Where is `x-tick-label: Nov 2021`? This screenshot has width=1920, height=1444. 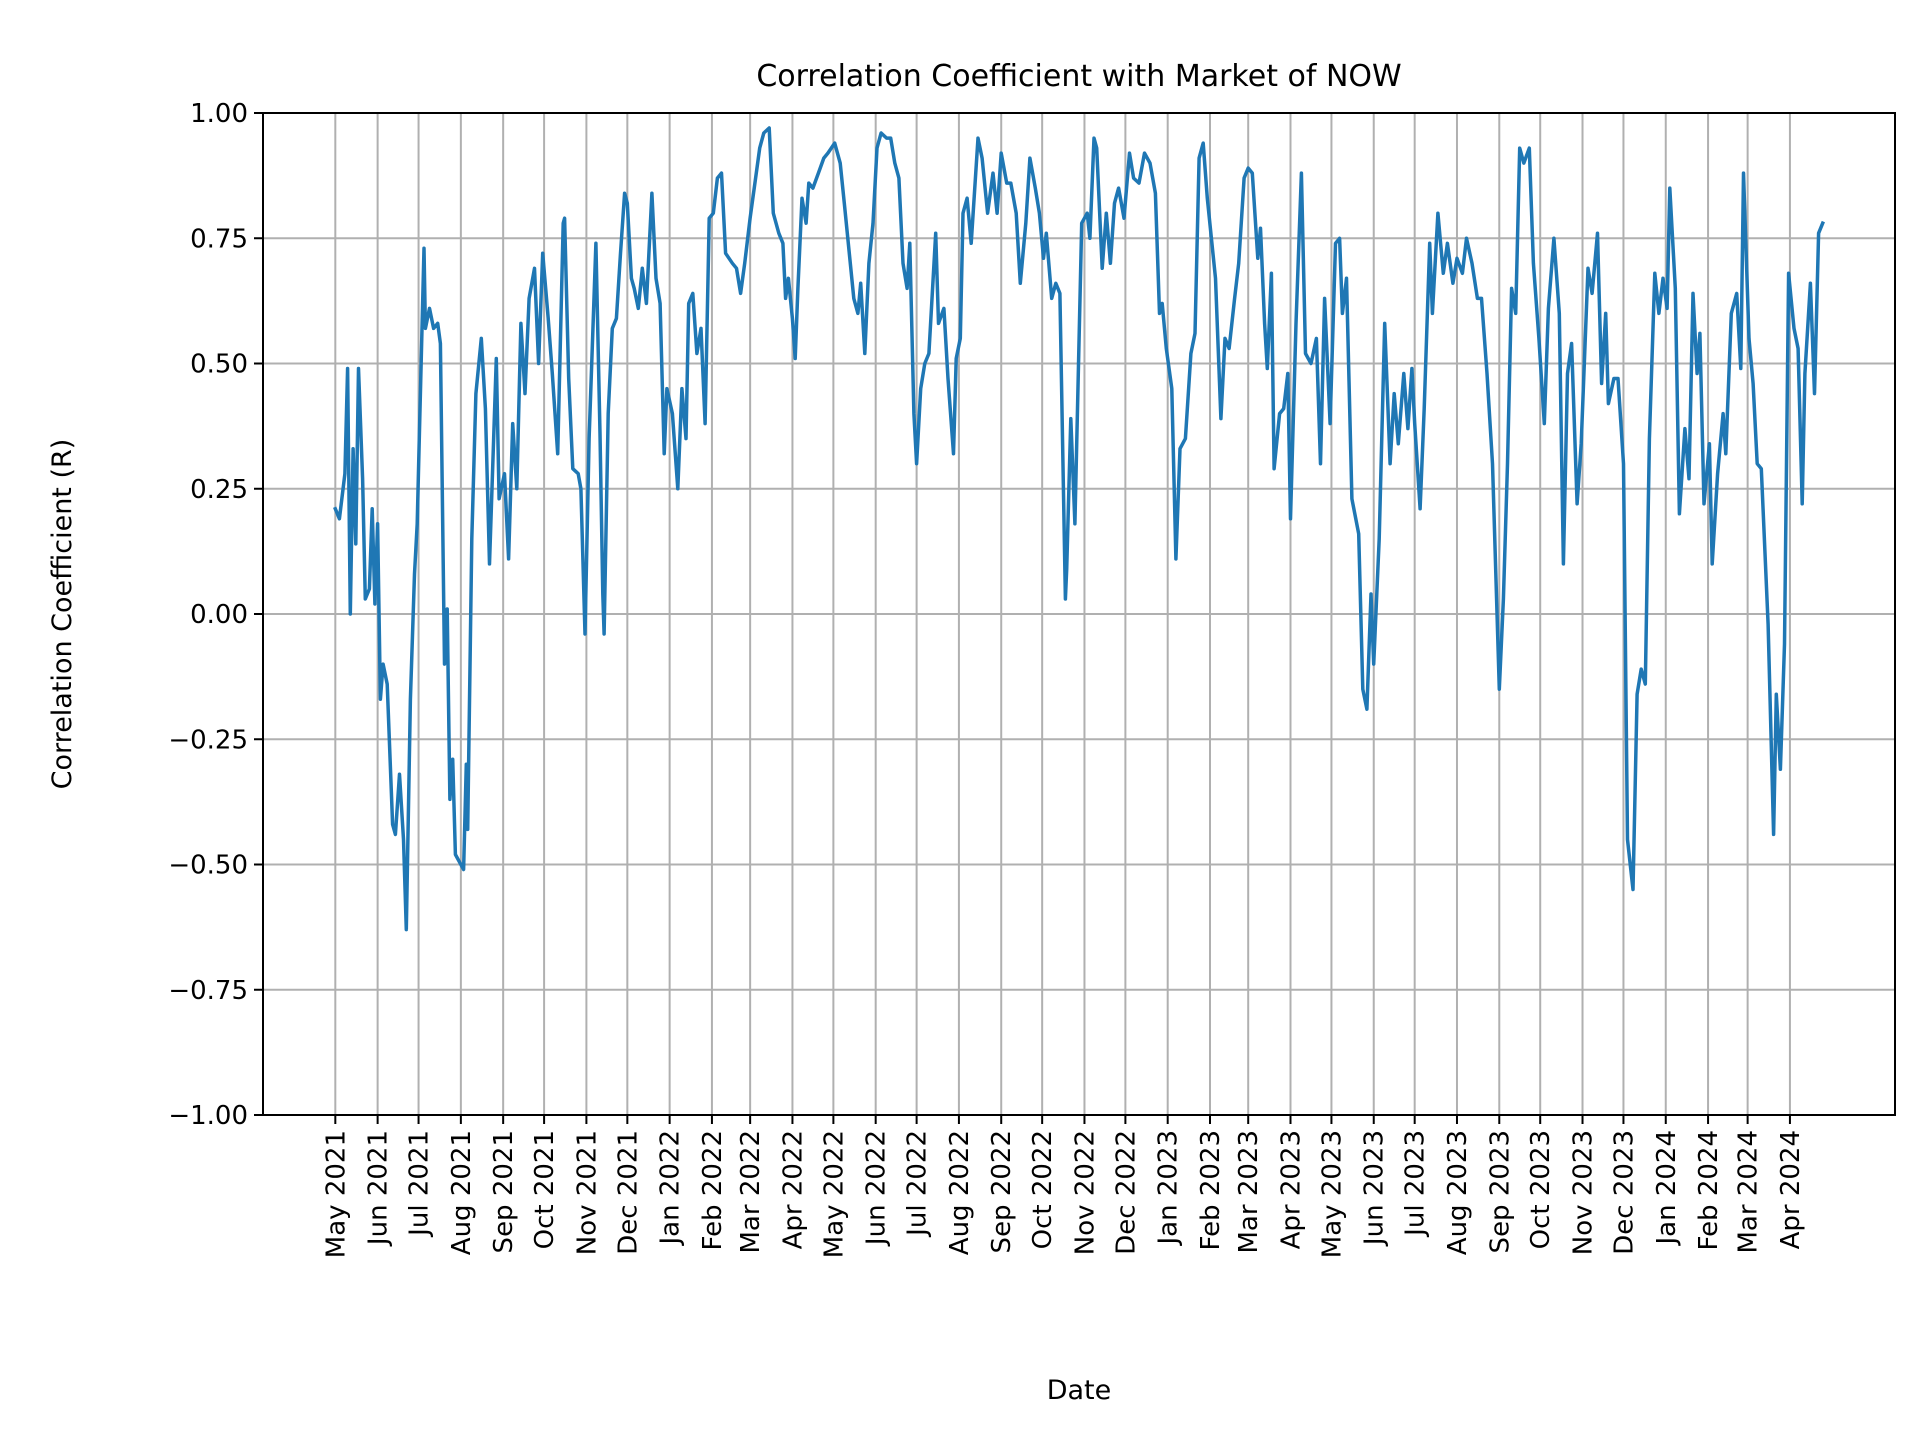 x-tick-label: Nov 2021 is located at coordinates (587, 1192).